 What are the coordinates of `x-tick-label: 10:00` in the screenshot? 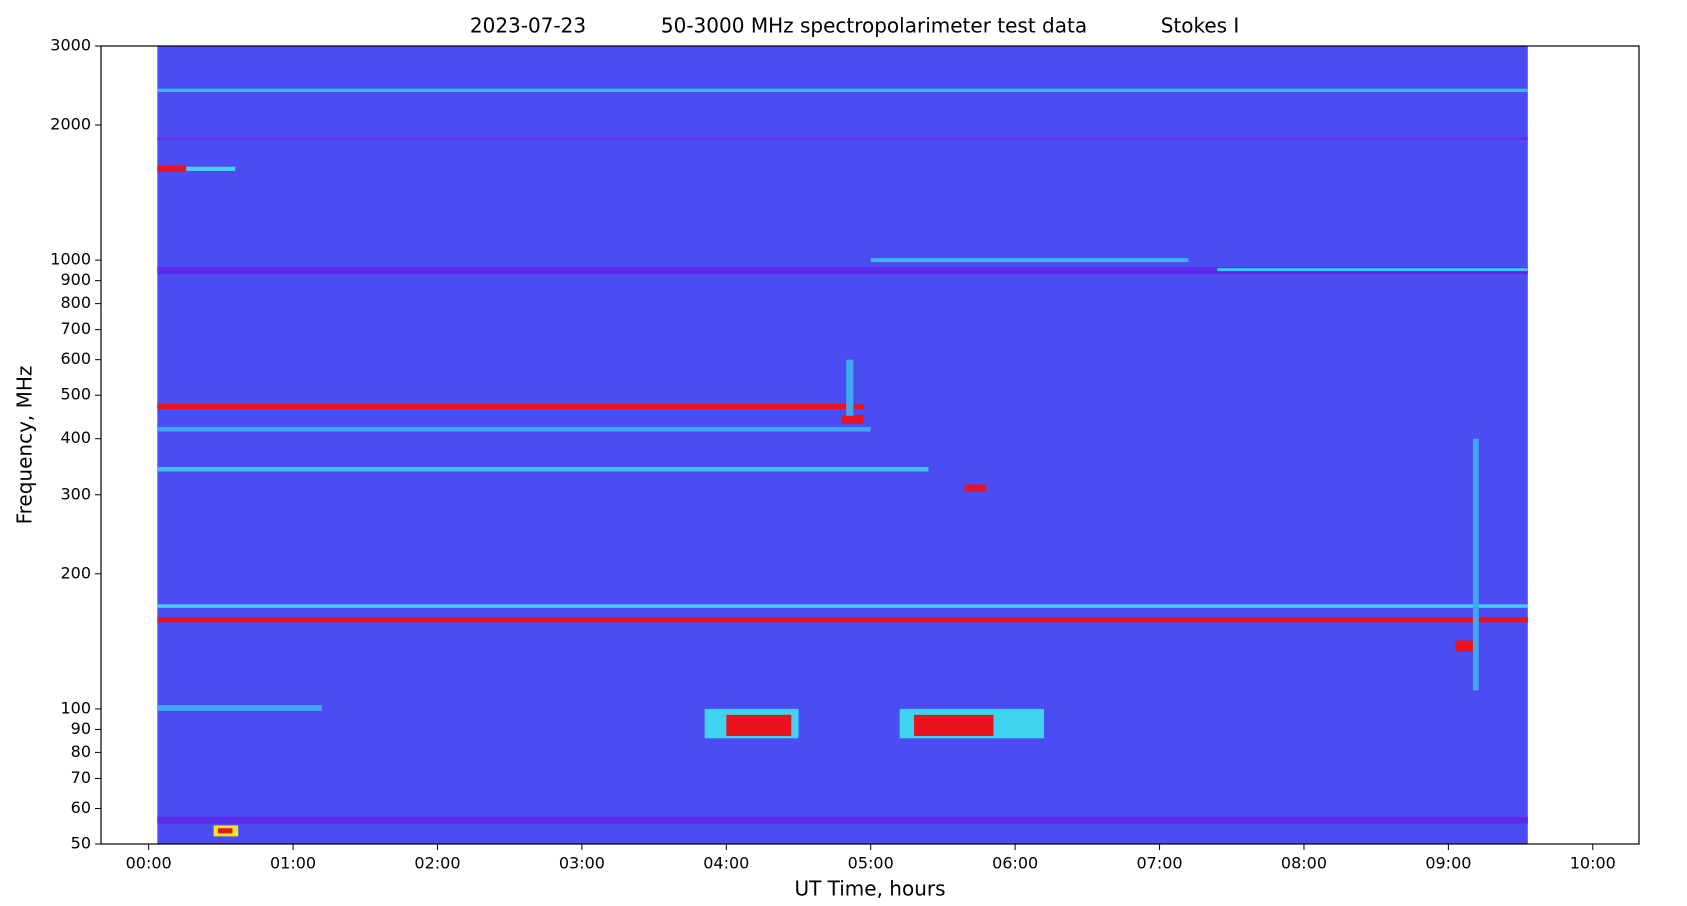 It's located at (1593, 863).